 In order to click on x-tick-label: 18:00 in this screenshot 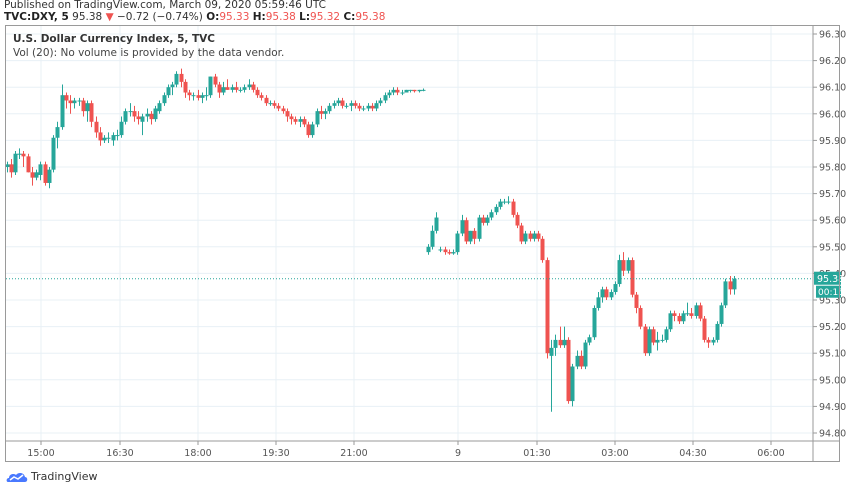, I will do `click(197, 453)`.